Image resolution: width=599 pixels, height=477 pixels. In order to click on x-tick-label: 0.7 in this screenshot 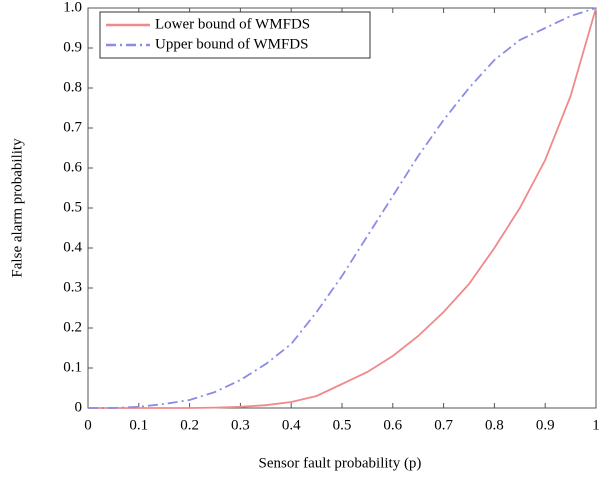, I will do `click(443, 425)`.